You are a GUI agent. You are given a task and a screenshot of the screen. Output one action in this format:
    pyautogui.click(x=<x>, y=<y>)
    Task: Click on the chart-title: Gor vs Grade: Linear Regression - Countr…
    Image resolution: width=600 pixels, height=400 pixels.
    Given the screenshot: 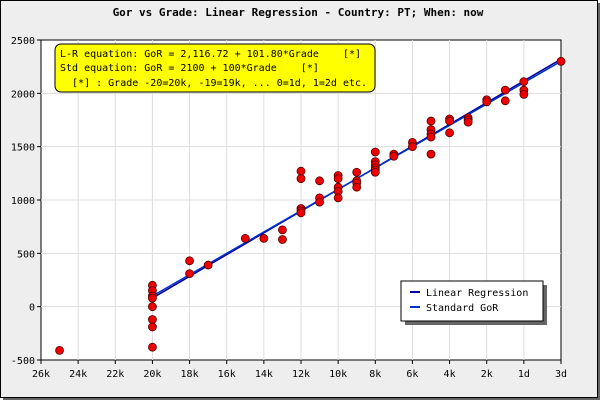 What is the action you would take?
    pyautogui.click(x=298, y=12)
    